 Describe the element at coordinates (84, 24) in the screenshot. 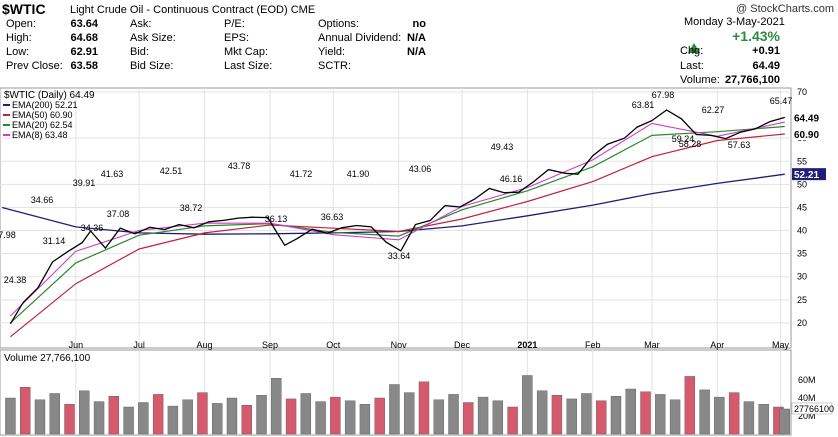

I see `quote-value: 63.64` at that location.